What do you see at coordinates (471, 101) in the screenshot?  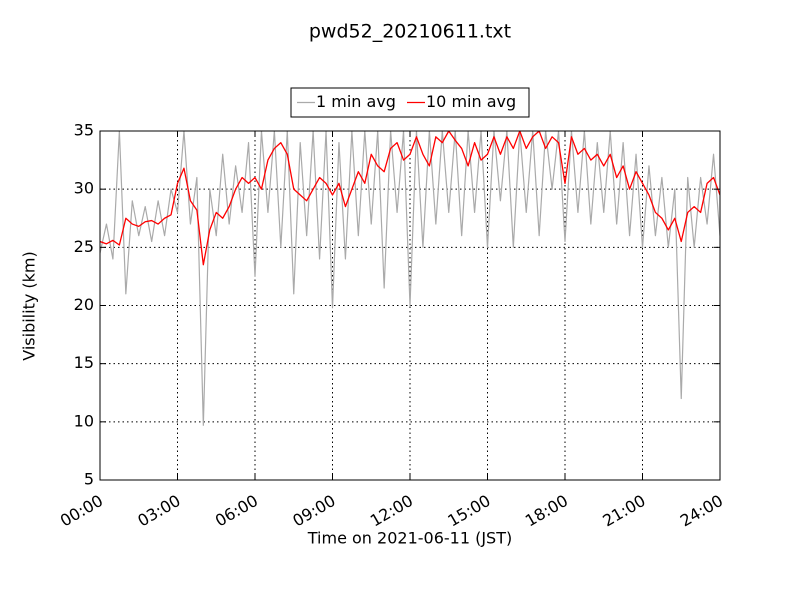 I see `legend-label: 10 min avg` at bounding box center [471, 101].